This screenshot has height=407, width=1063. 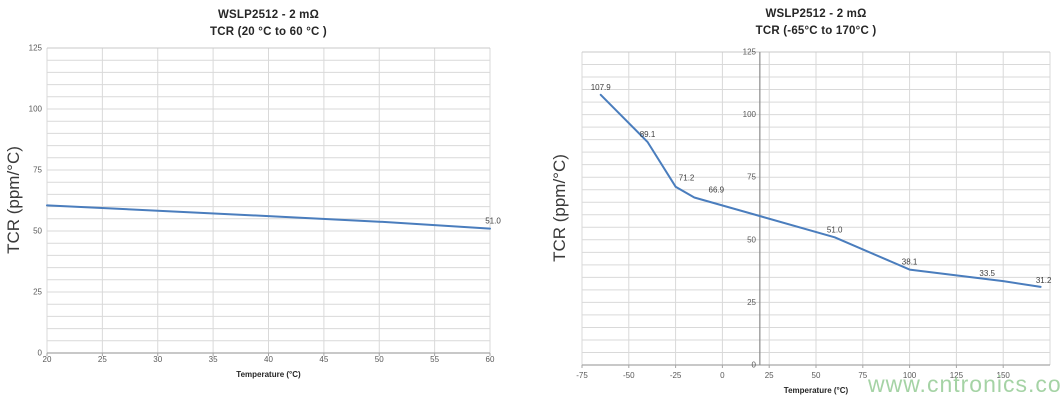 What do you see at coordinates (910, 375) in the screenshot?
I see `x-tick-label: 100` at bounding box center [910, 375].